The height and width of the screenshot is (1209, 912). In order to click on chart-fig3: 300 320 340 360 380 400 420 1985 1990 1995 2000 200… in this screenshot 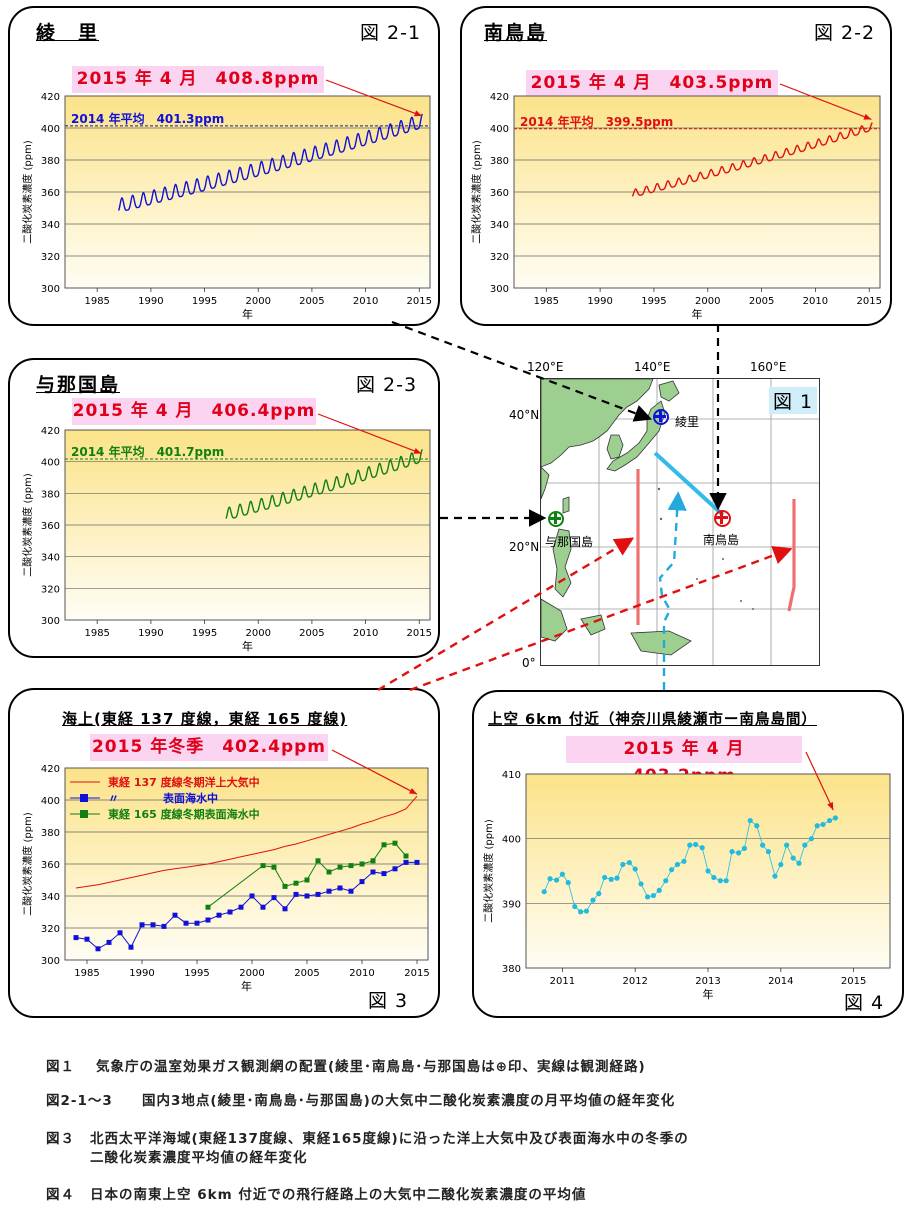, I will do `click(225, 871)`.